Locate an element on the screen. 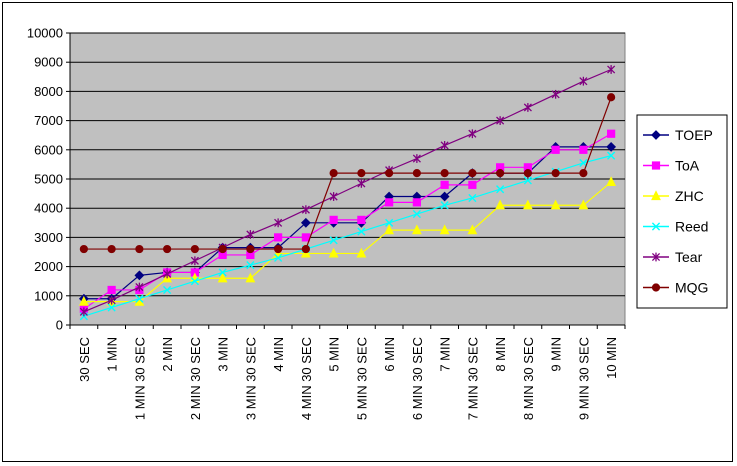  x-tick-label: 3 MIN is located at coordinates (223, 354).